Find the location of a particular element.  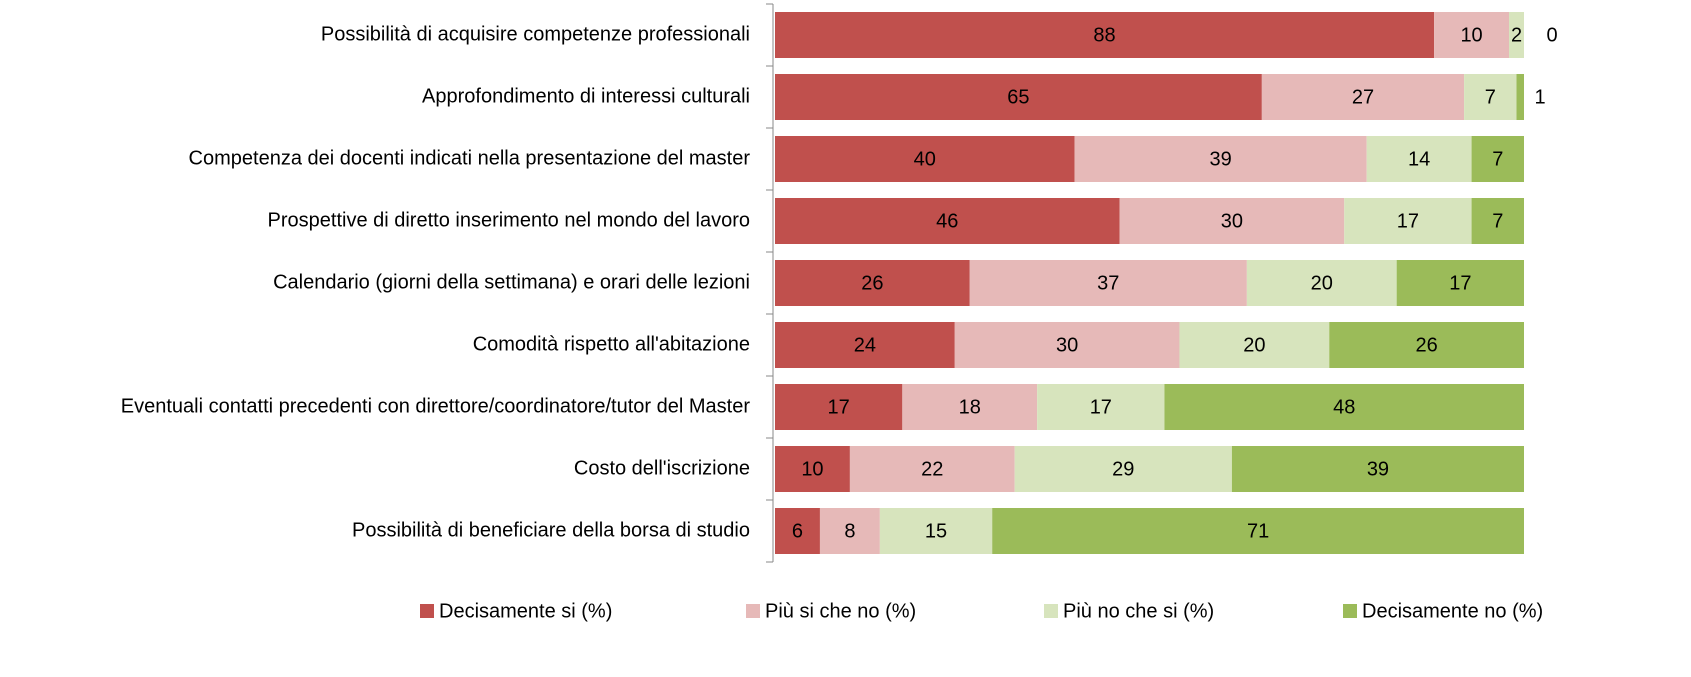

data-label: 71 is located at coordinates (1258, 531).